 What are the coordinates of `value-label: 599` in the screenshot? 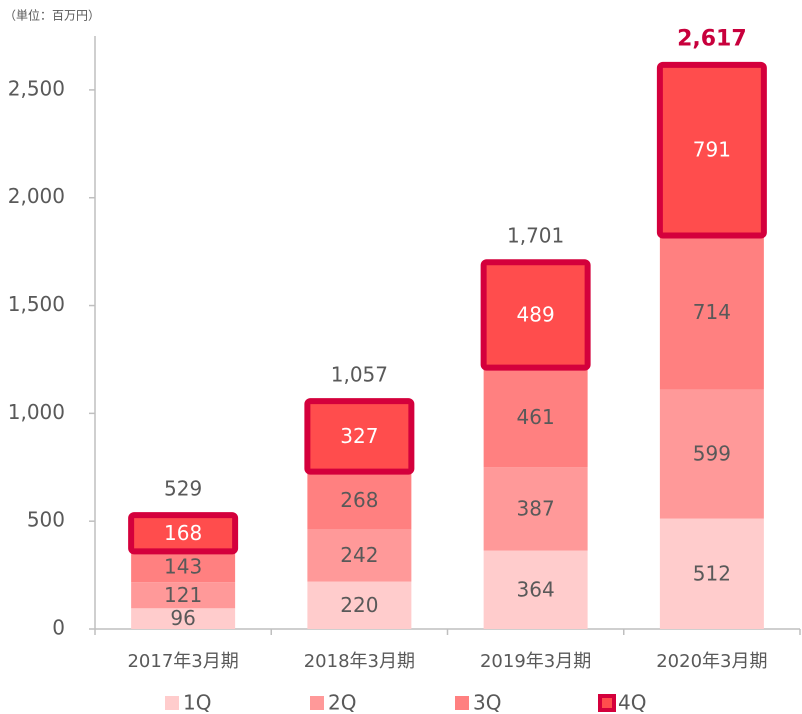 It's located at (712, 454).